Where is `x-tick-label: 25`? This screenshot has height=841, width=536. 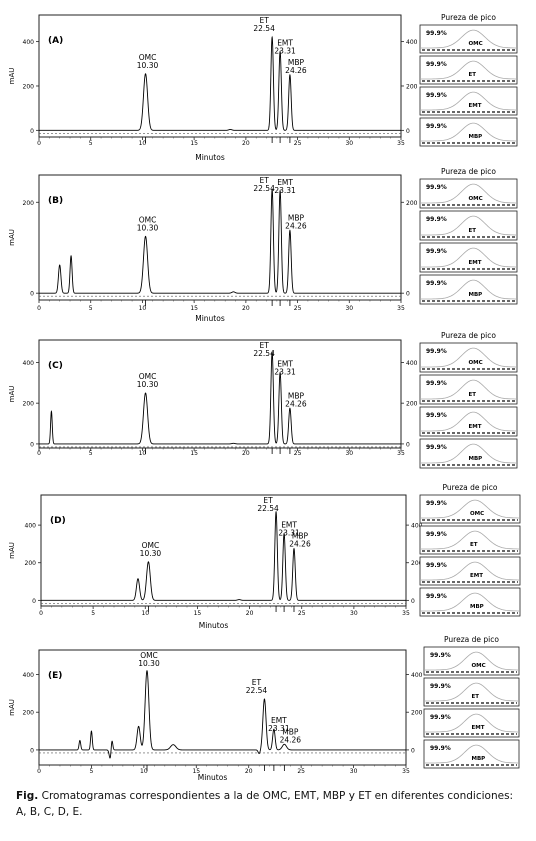 x-tick-label: 25 is located at coordinates (301, 771).